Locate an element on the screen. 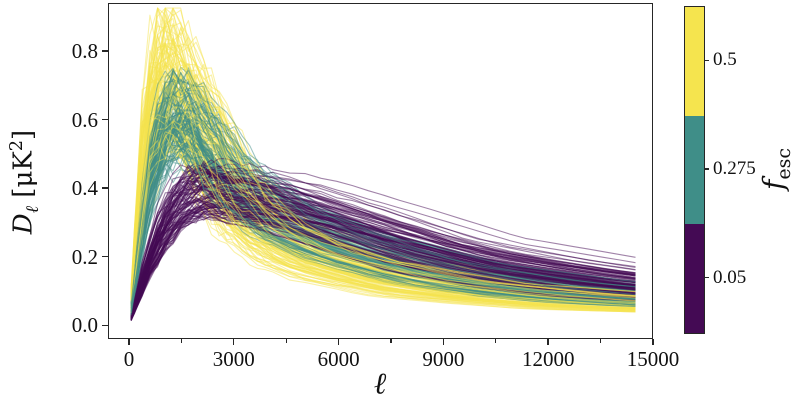 This screenshot has width=798, height=408. x-axis-label: ℓ is located at coordinates (380, 384).